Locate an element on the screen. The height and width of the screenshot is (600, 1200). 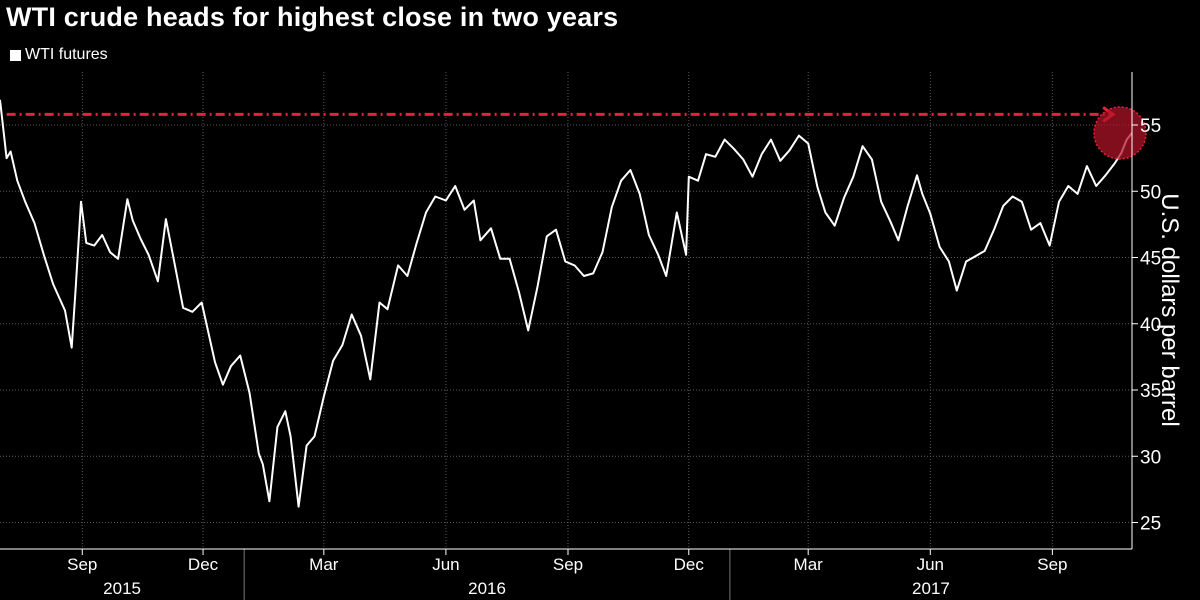
year-label: 2016 is located at coordinates (487, 588).